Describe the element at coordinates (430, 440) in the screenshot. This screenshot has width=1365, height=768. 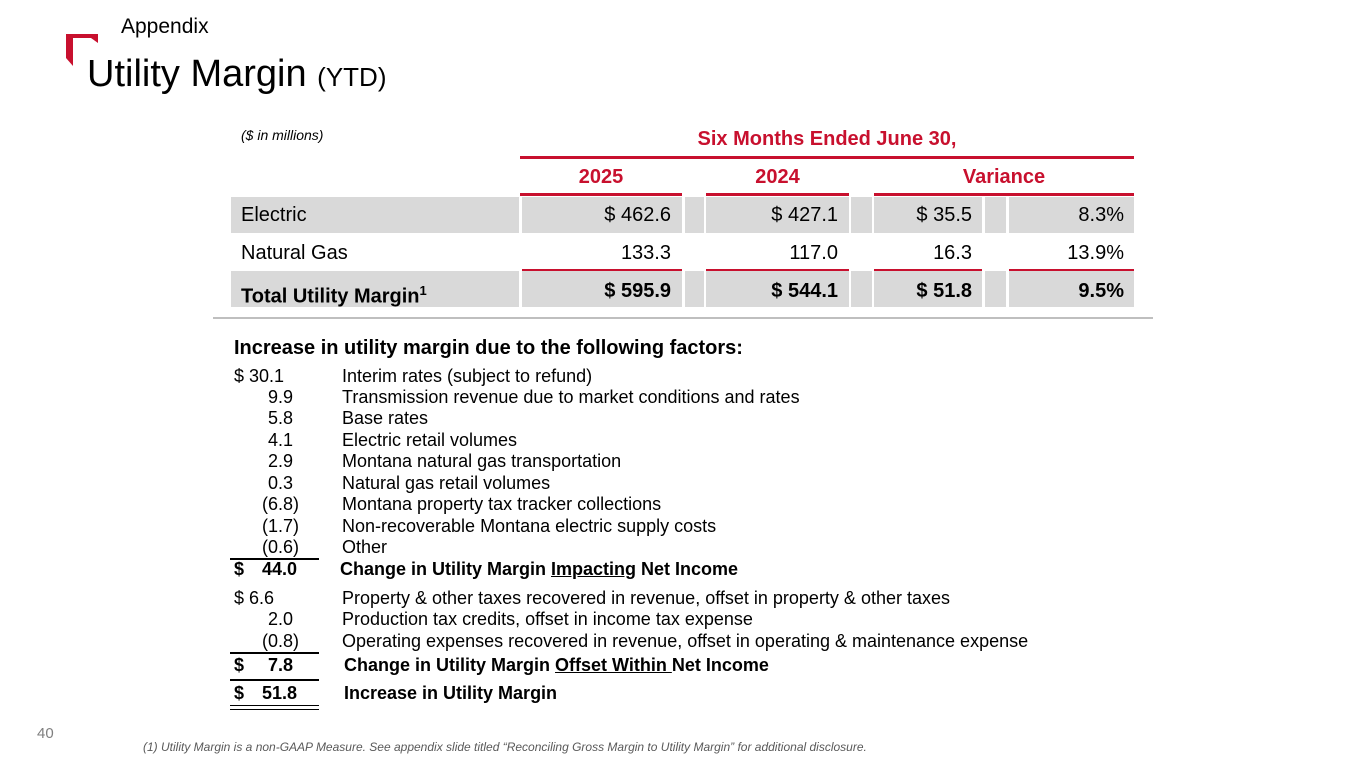
I see `factor-desc: Electric retail volumes` at that location.